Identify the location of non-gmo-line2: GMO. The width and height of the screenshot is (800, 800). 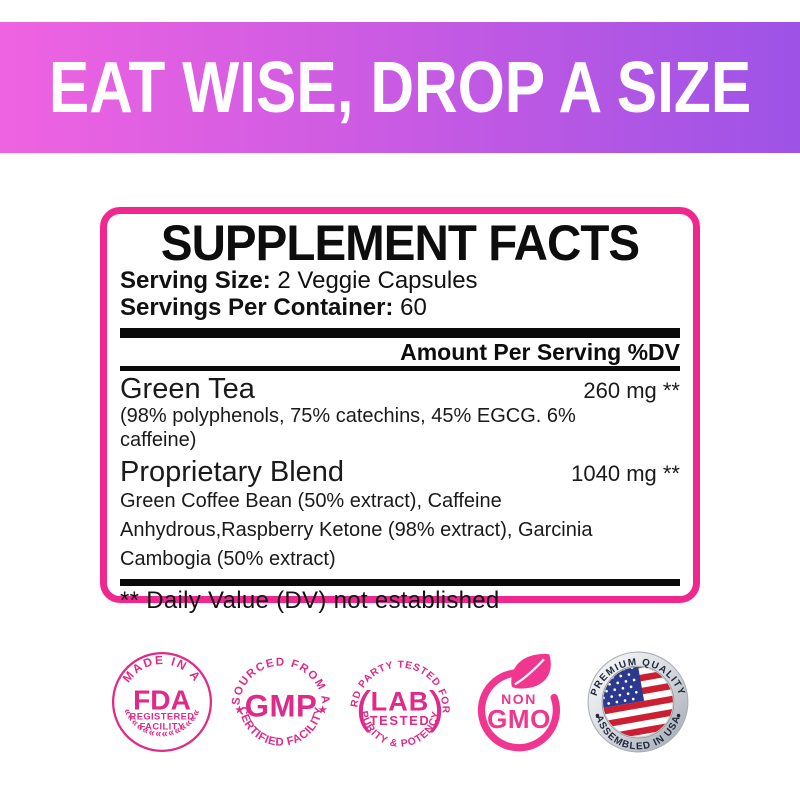
(519, 719).